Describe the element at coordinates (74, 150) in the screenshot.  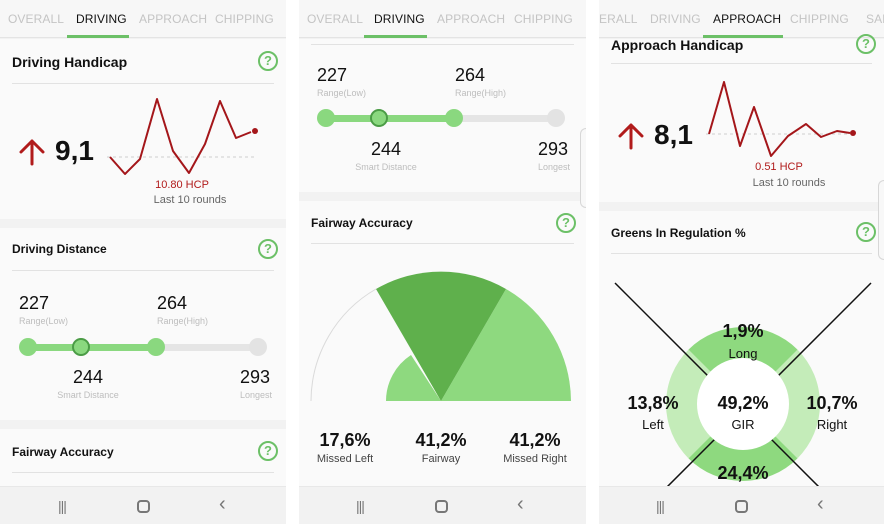
I see `handicap-value: 9,1` at that location.